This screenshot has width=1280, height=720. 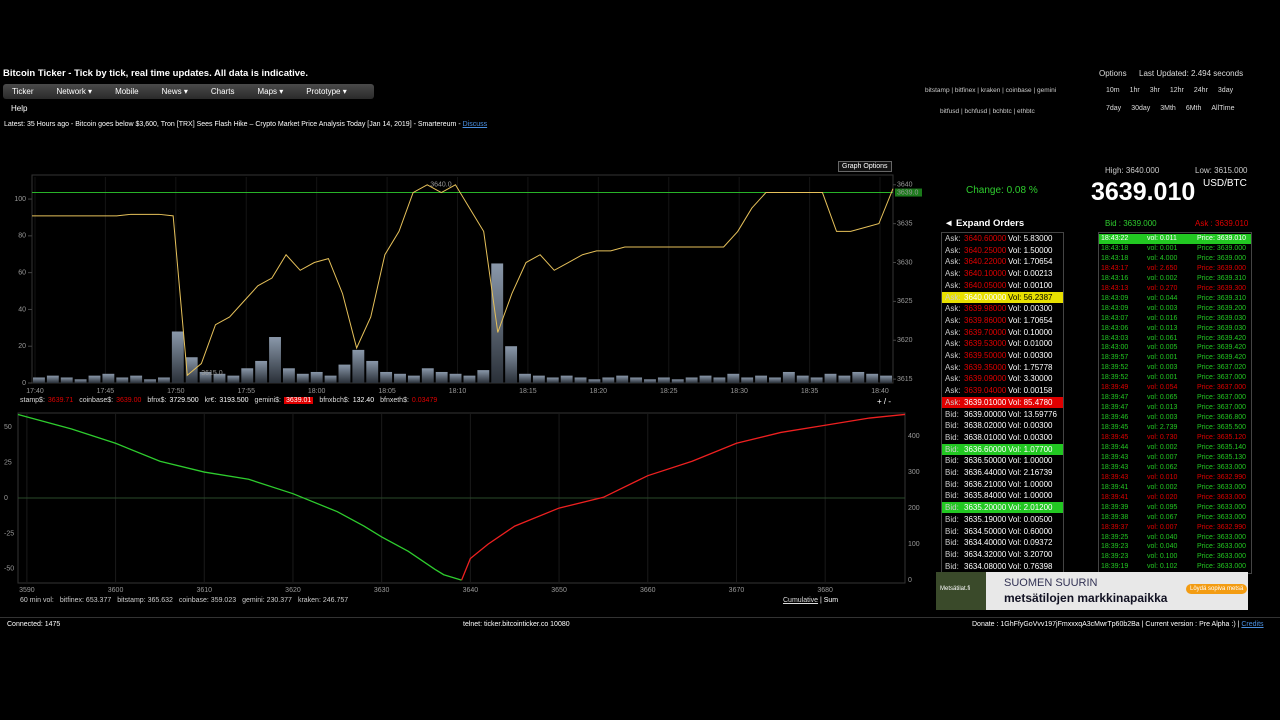 What do you see at coordinates (1222, 258) in the screenshot?
I see `trade-price: Price: 3639.000` at bounding box center [1222, 258].